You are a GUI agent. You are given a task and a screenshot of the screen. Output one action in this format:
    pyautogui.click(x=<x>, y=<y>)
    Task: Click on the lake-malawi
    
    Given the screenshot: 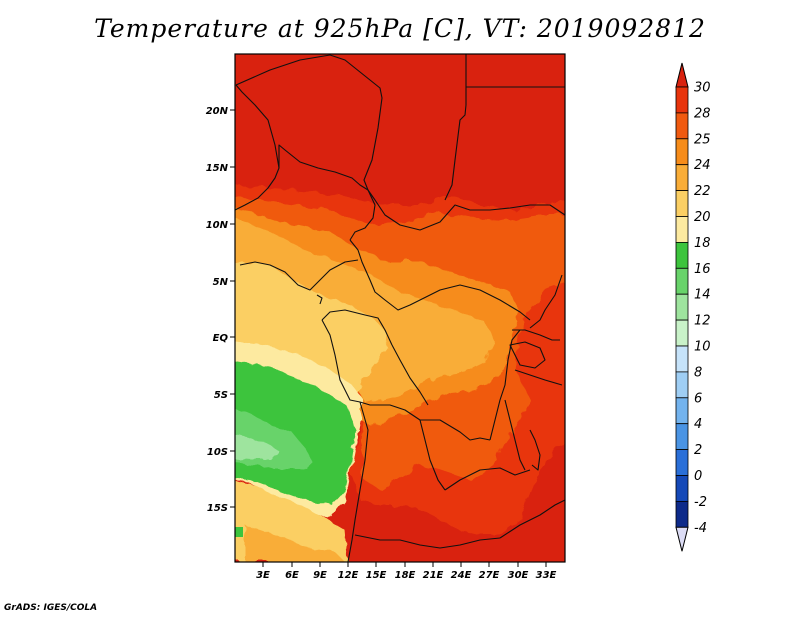 What is the action you would take?
    pyautogui.click(x=535, y=450)
    